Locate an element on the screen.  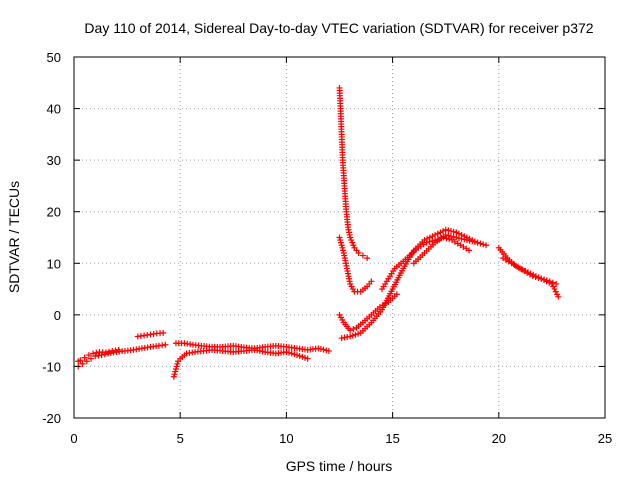
x-tick-label: 5 is located at coordinates (180, 438).